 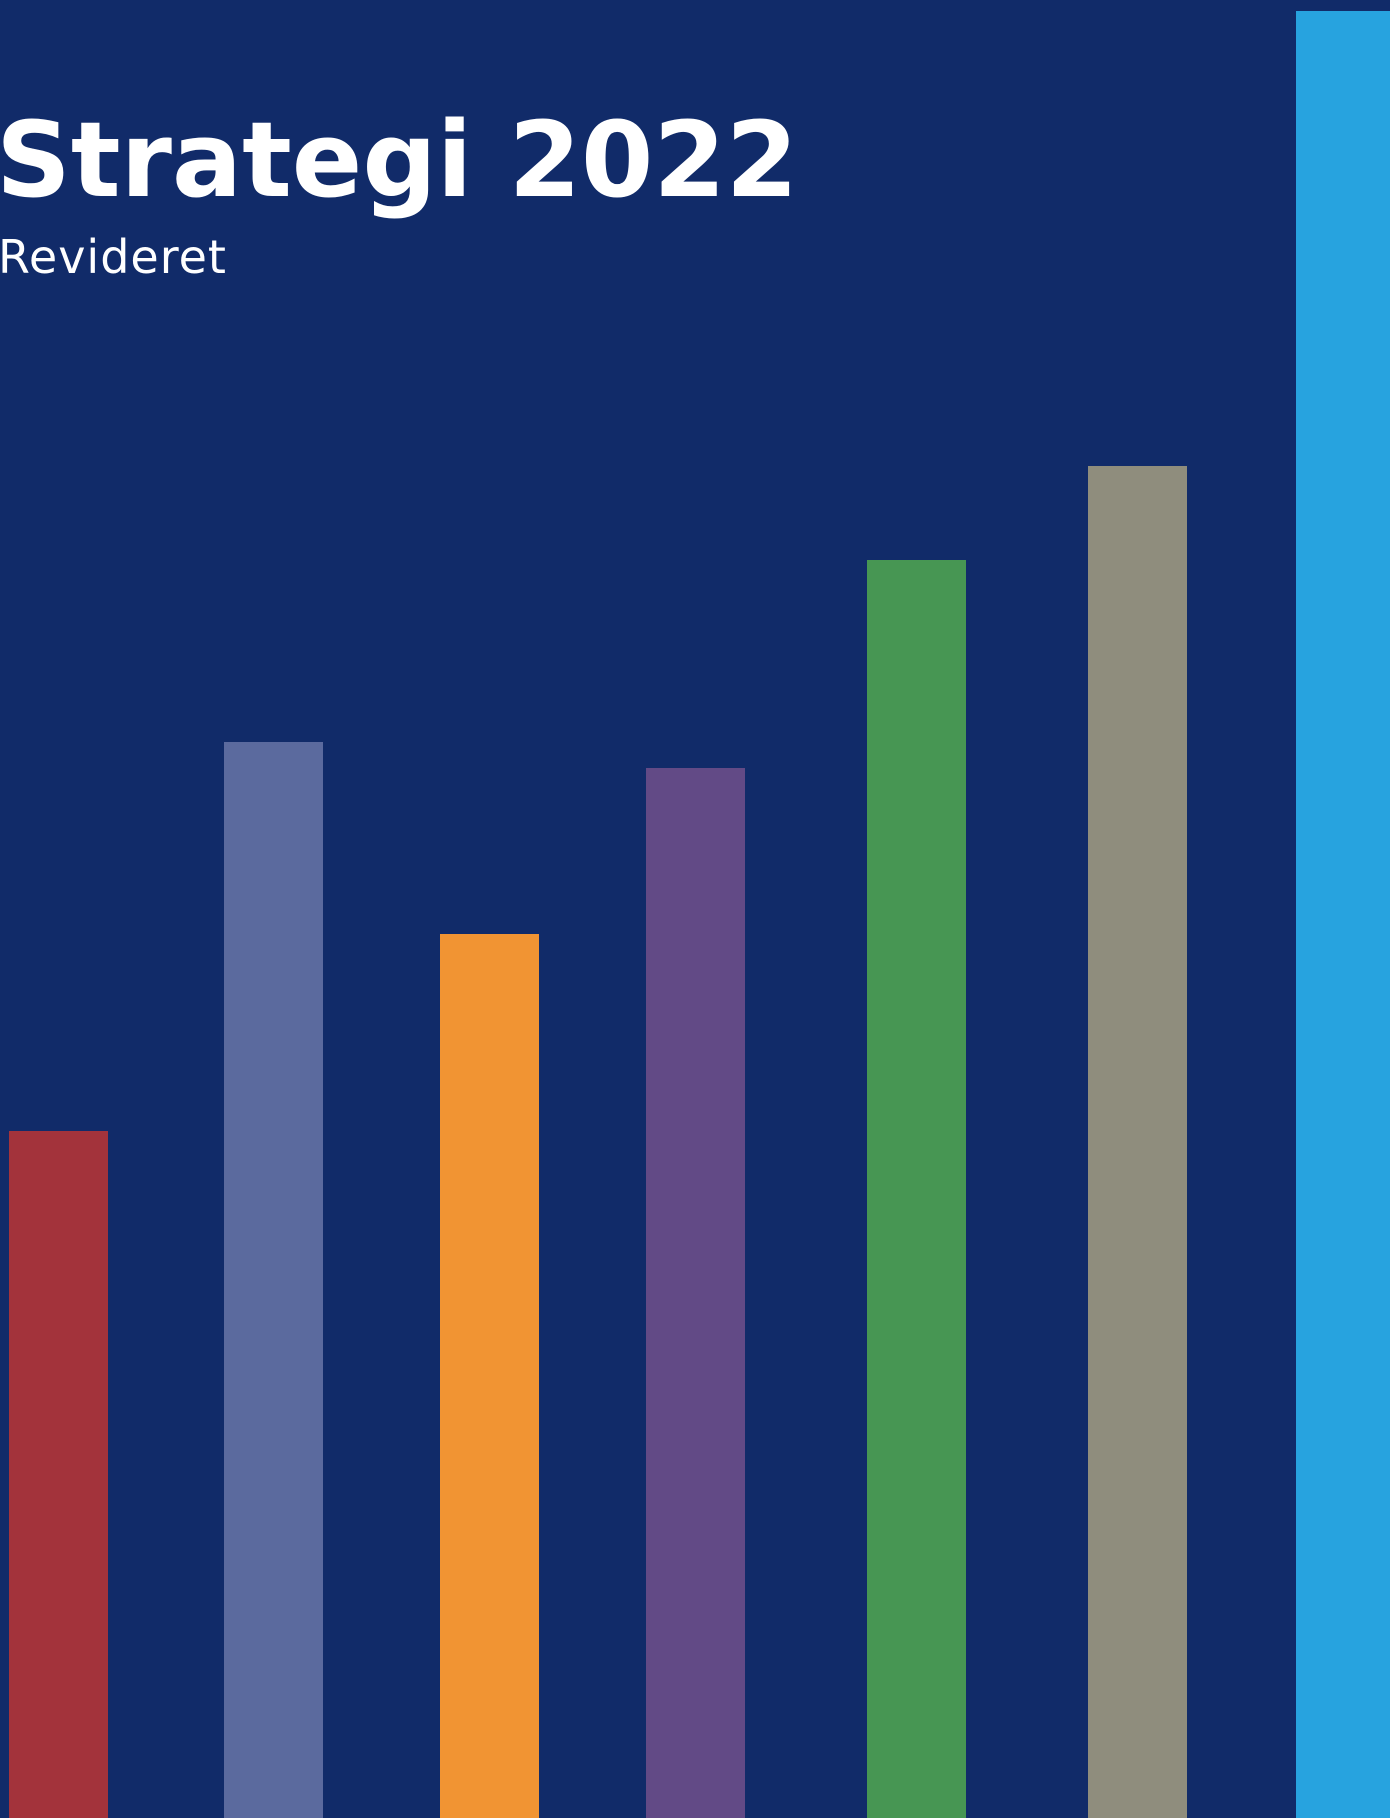 I want to click on decorative-bar-red, so click(x=58, y=1474).